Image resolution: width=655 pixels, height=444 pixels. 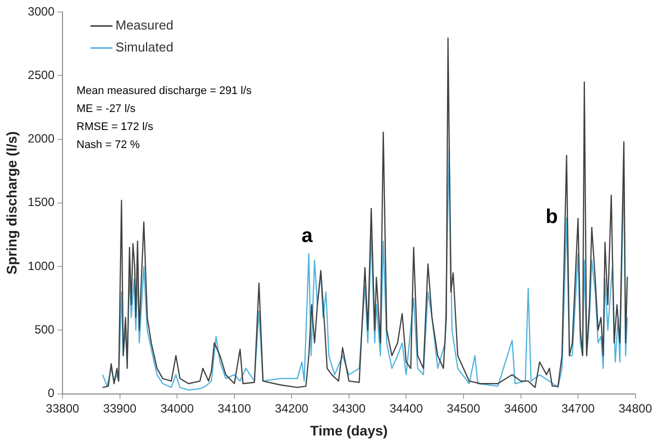 I want to click on legend-label: Measured, so click(x=144, y=25).